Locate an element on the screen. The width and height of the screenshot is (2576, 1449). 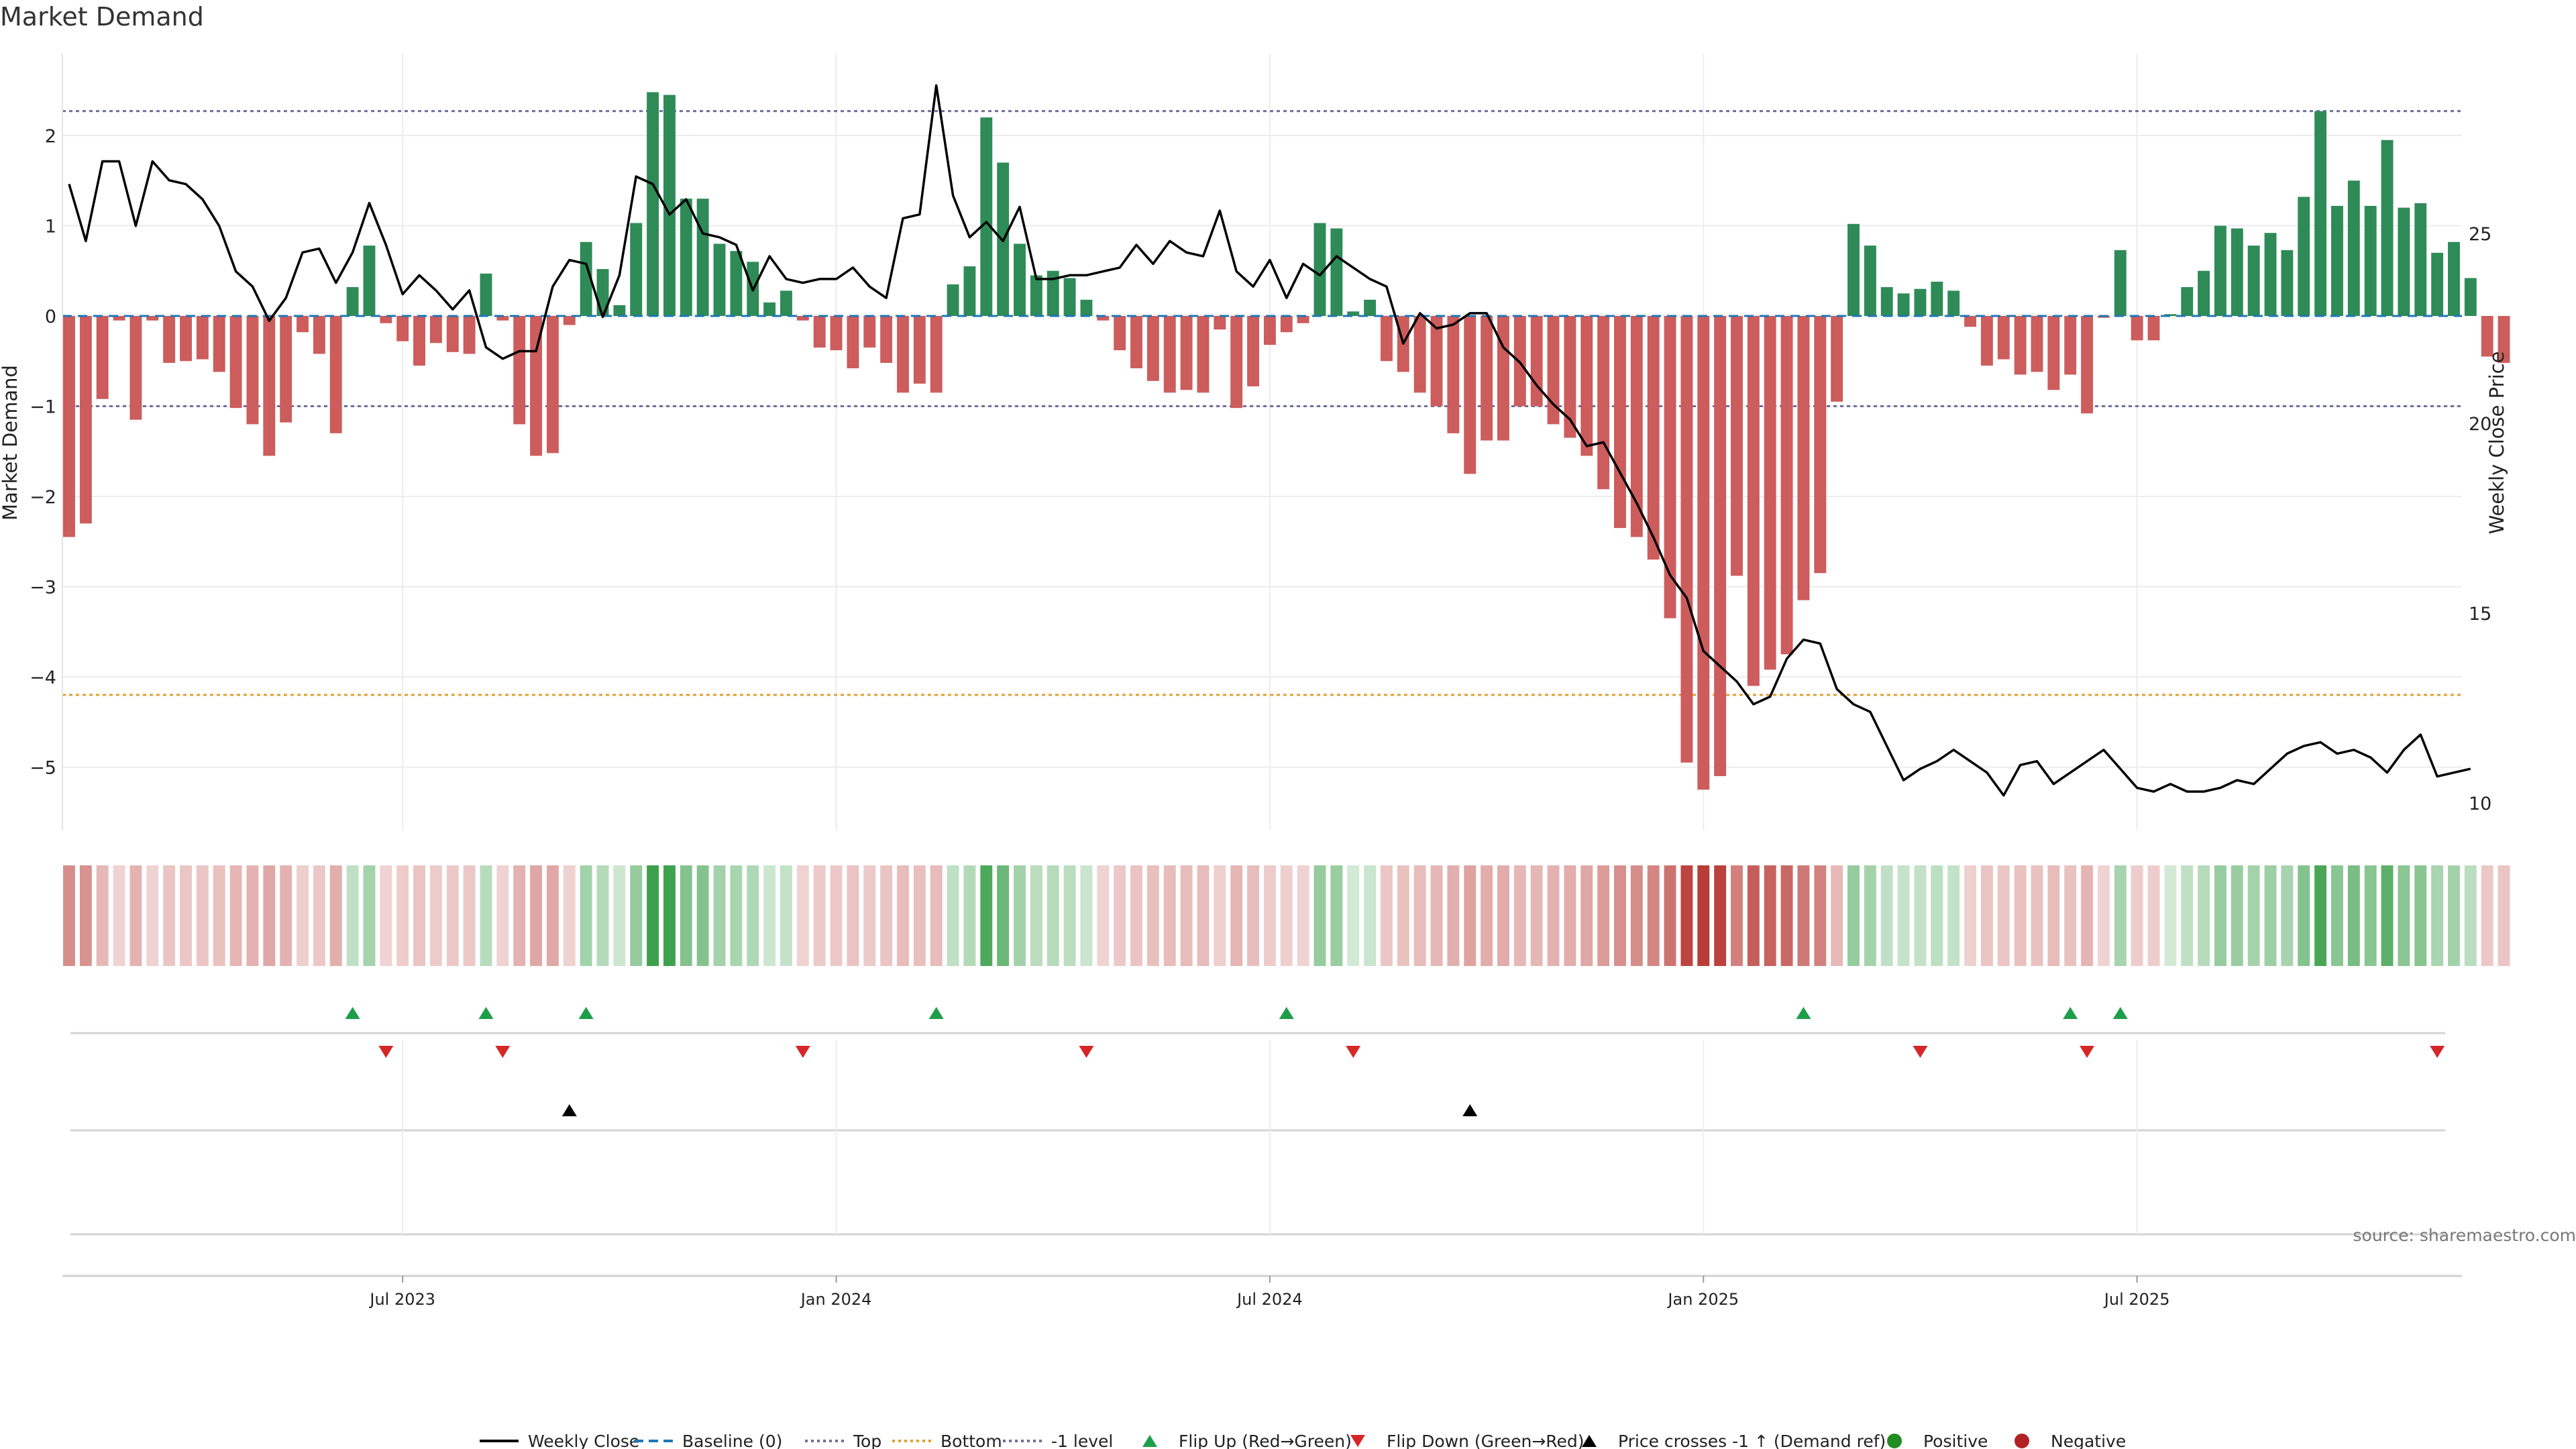
price-cross-marker is located at coordinates (1470, 1110).